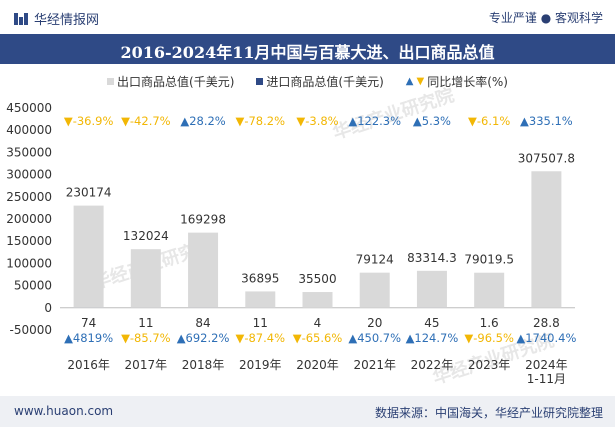 The image size is (615, 427). What do you see at coordinates (261, 338) in the screenshot?
I see `import-growth-label: ▼-87.4%` at bounding box center [261, 338].